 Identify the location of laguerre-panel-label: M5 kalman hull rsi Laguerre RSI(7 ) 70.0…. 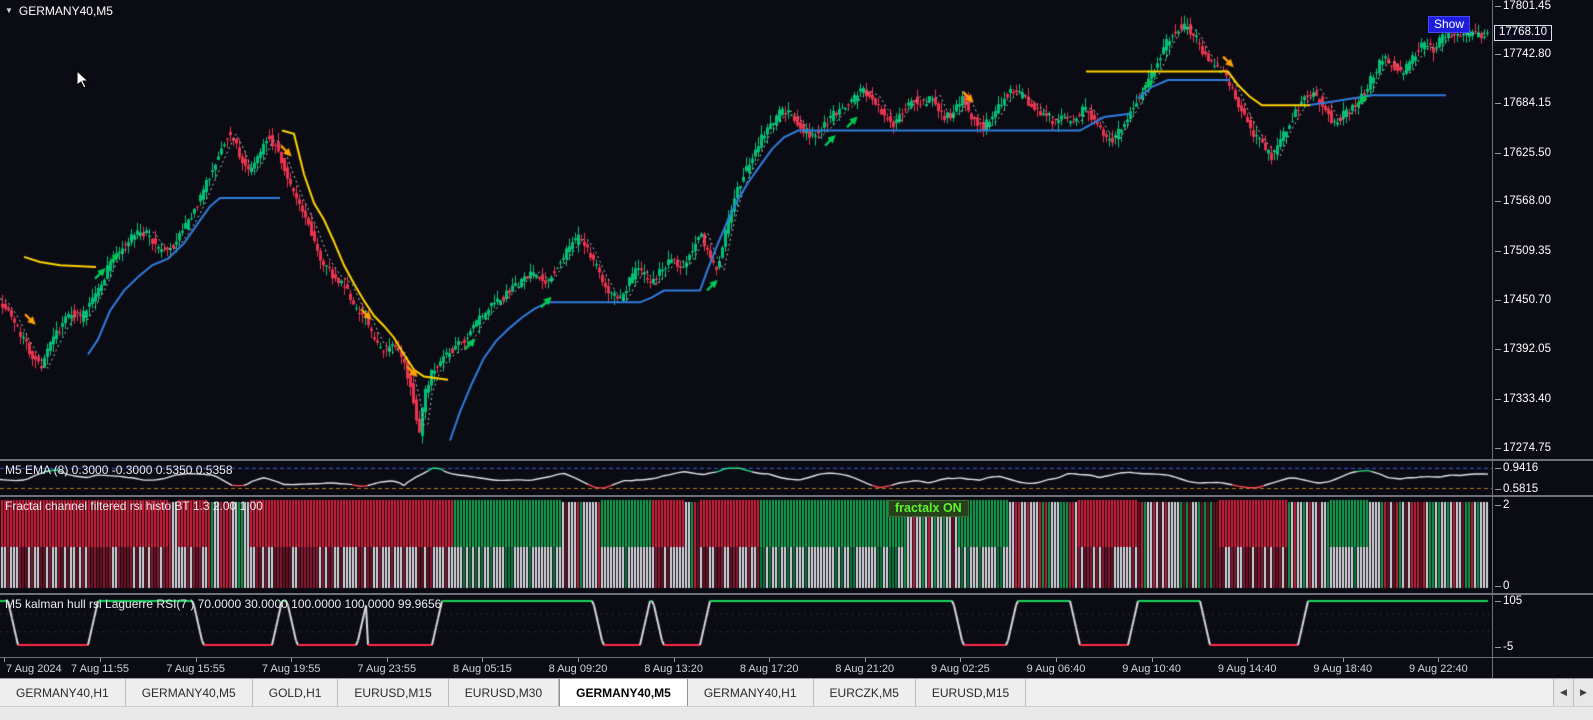
(223, 604).